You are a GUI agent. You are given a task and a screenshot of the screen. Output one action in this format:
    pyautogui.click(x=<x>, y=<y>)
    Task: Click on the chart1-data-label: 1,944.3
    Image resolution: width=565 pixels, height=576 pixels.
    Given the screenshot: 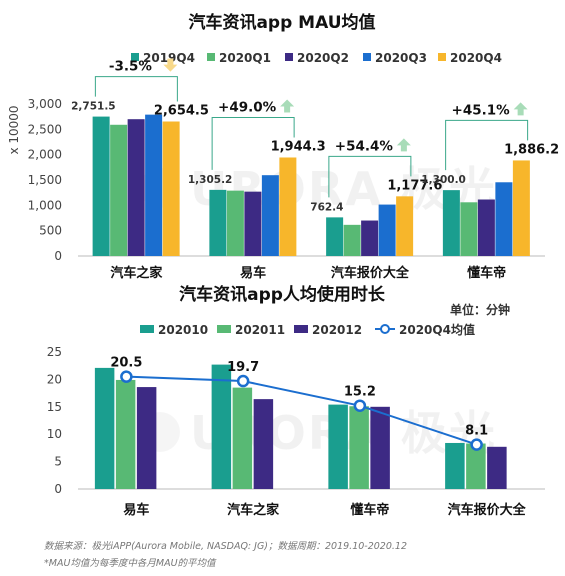 What is the action you would take?
    pyautogui.click(x=298, y=146)
    